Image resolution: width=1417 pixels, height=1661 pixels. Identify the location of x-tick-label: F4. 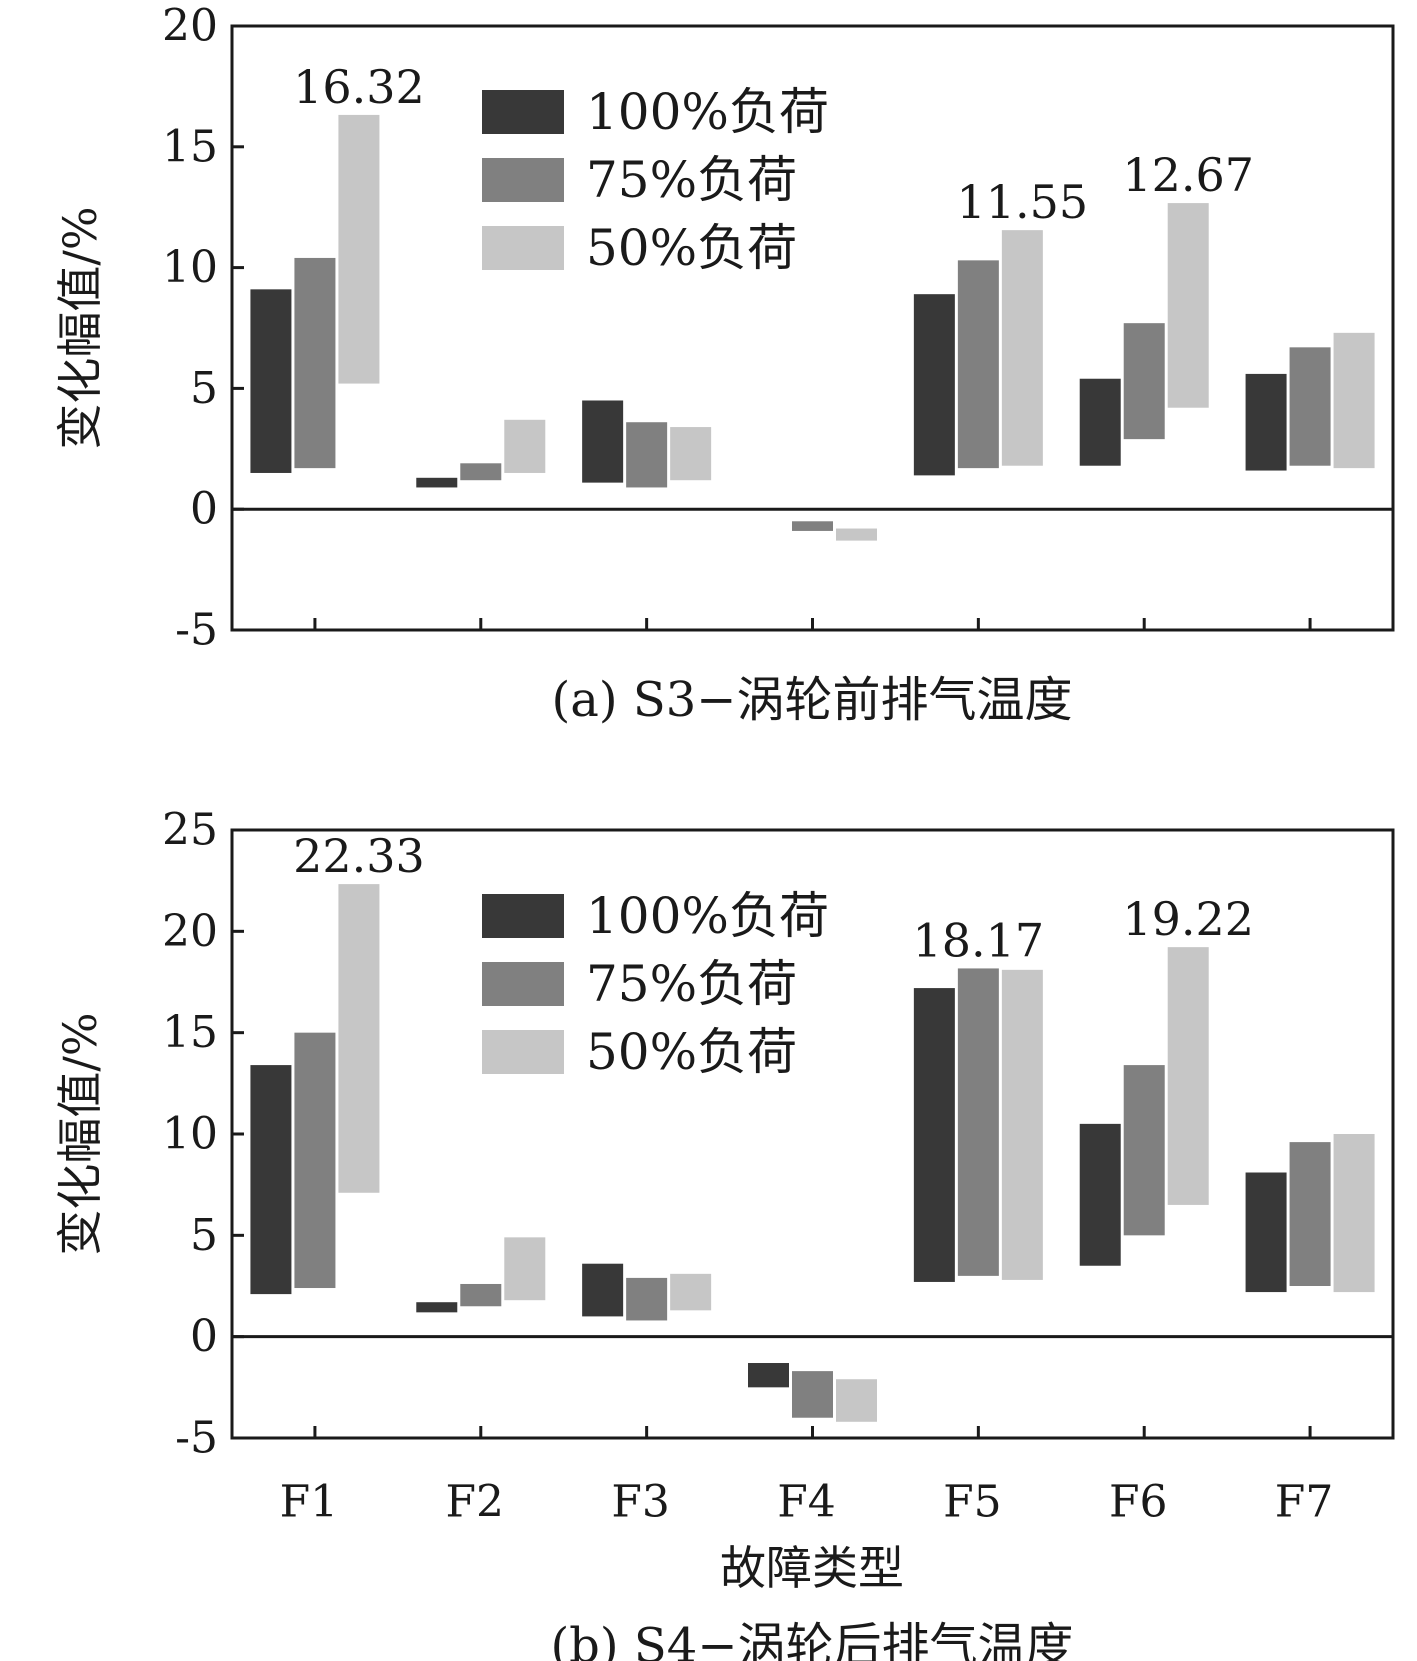
(806, 1502).